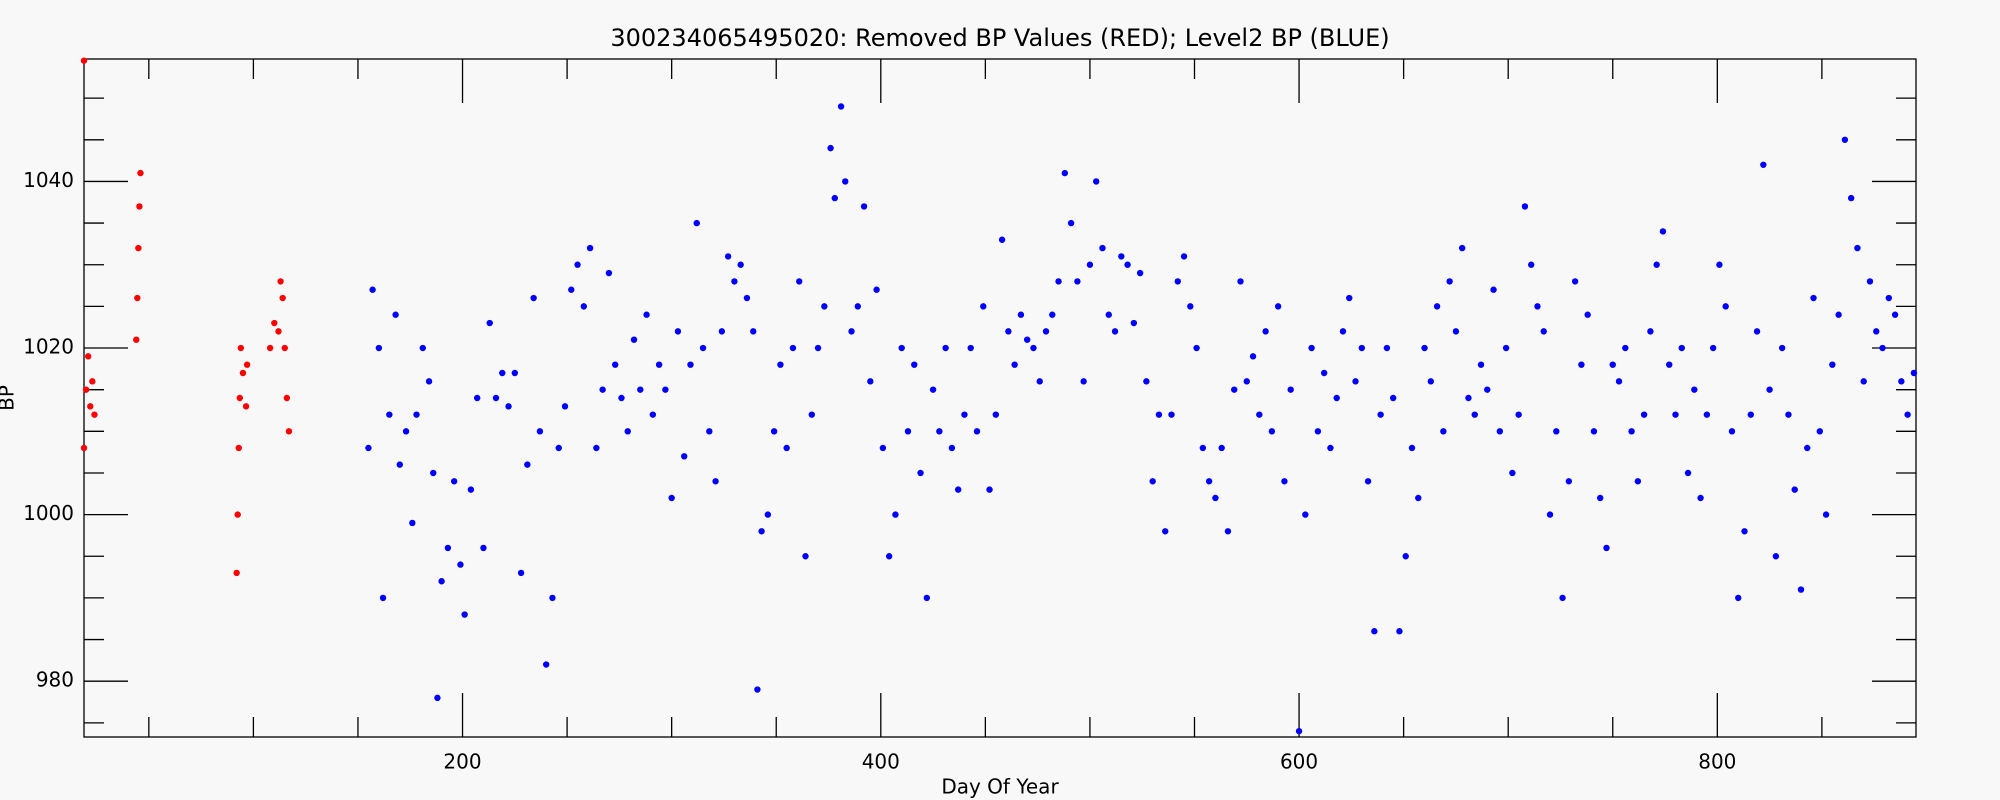 The width and height of the screenshot is (2000, 800). Describe the element at coordinates (9, 398) in the screenshot. I see `y-axis-label: BP` at that location.